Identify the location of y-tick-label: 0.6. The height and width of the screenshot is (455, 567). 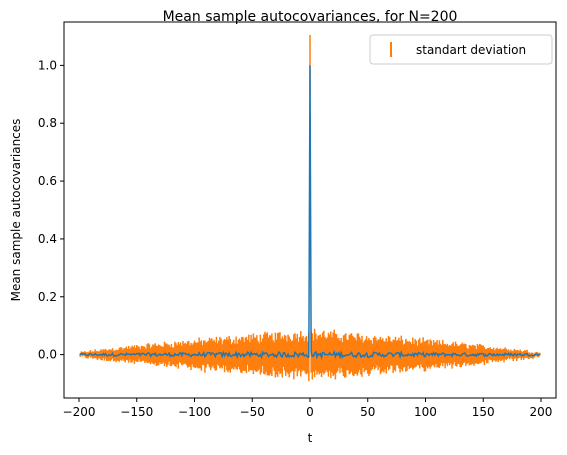
(47, 181).